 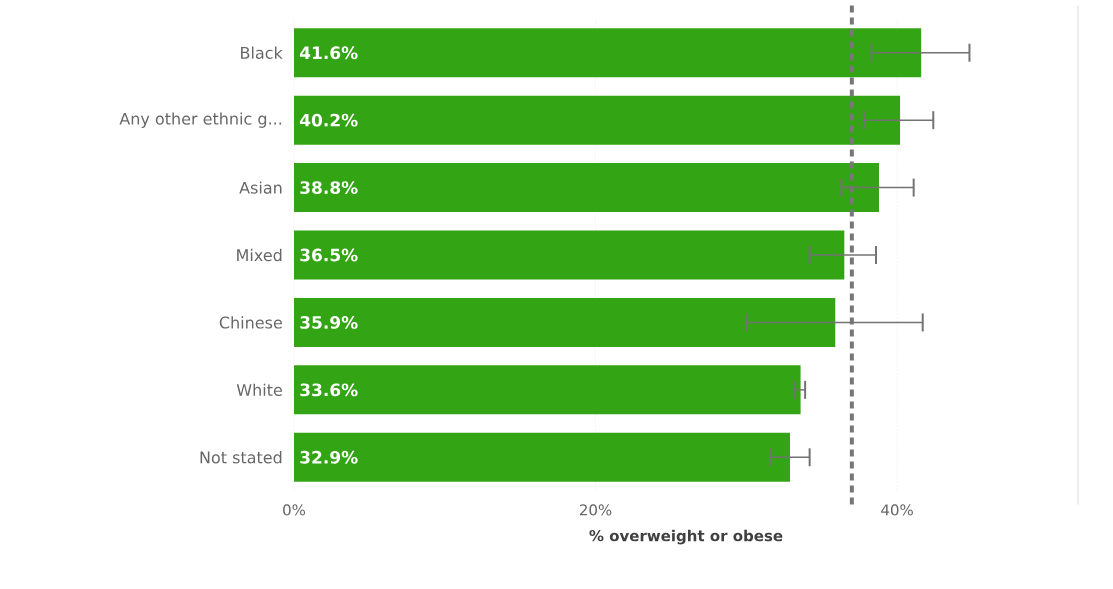 What do you see at coordinates (329, 187) in the screenshot?
I see `data-label: 38.8%` at bounding box center [329, 187].